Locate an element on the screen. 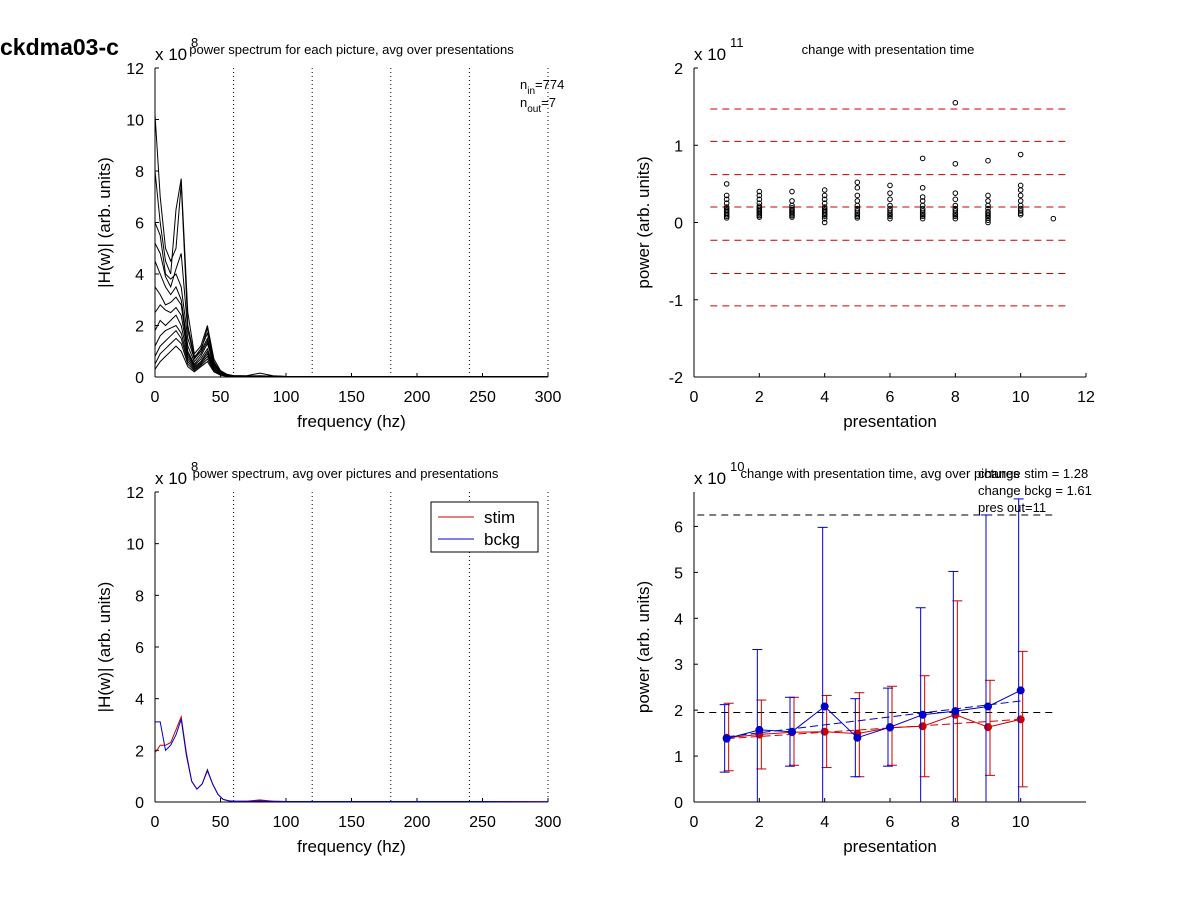  x-tick-label: 6 is located at coordinates (890, 822).